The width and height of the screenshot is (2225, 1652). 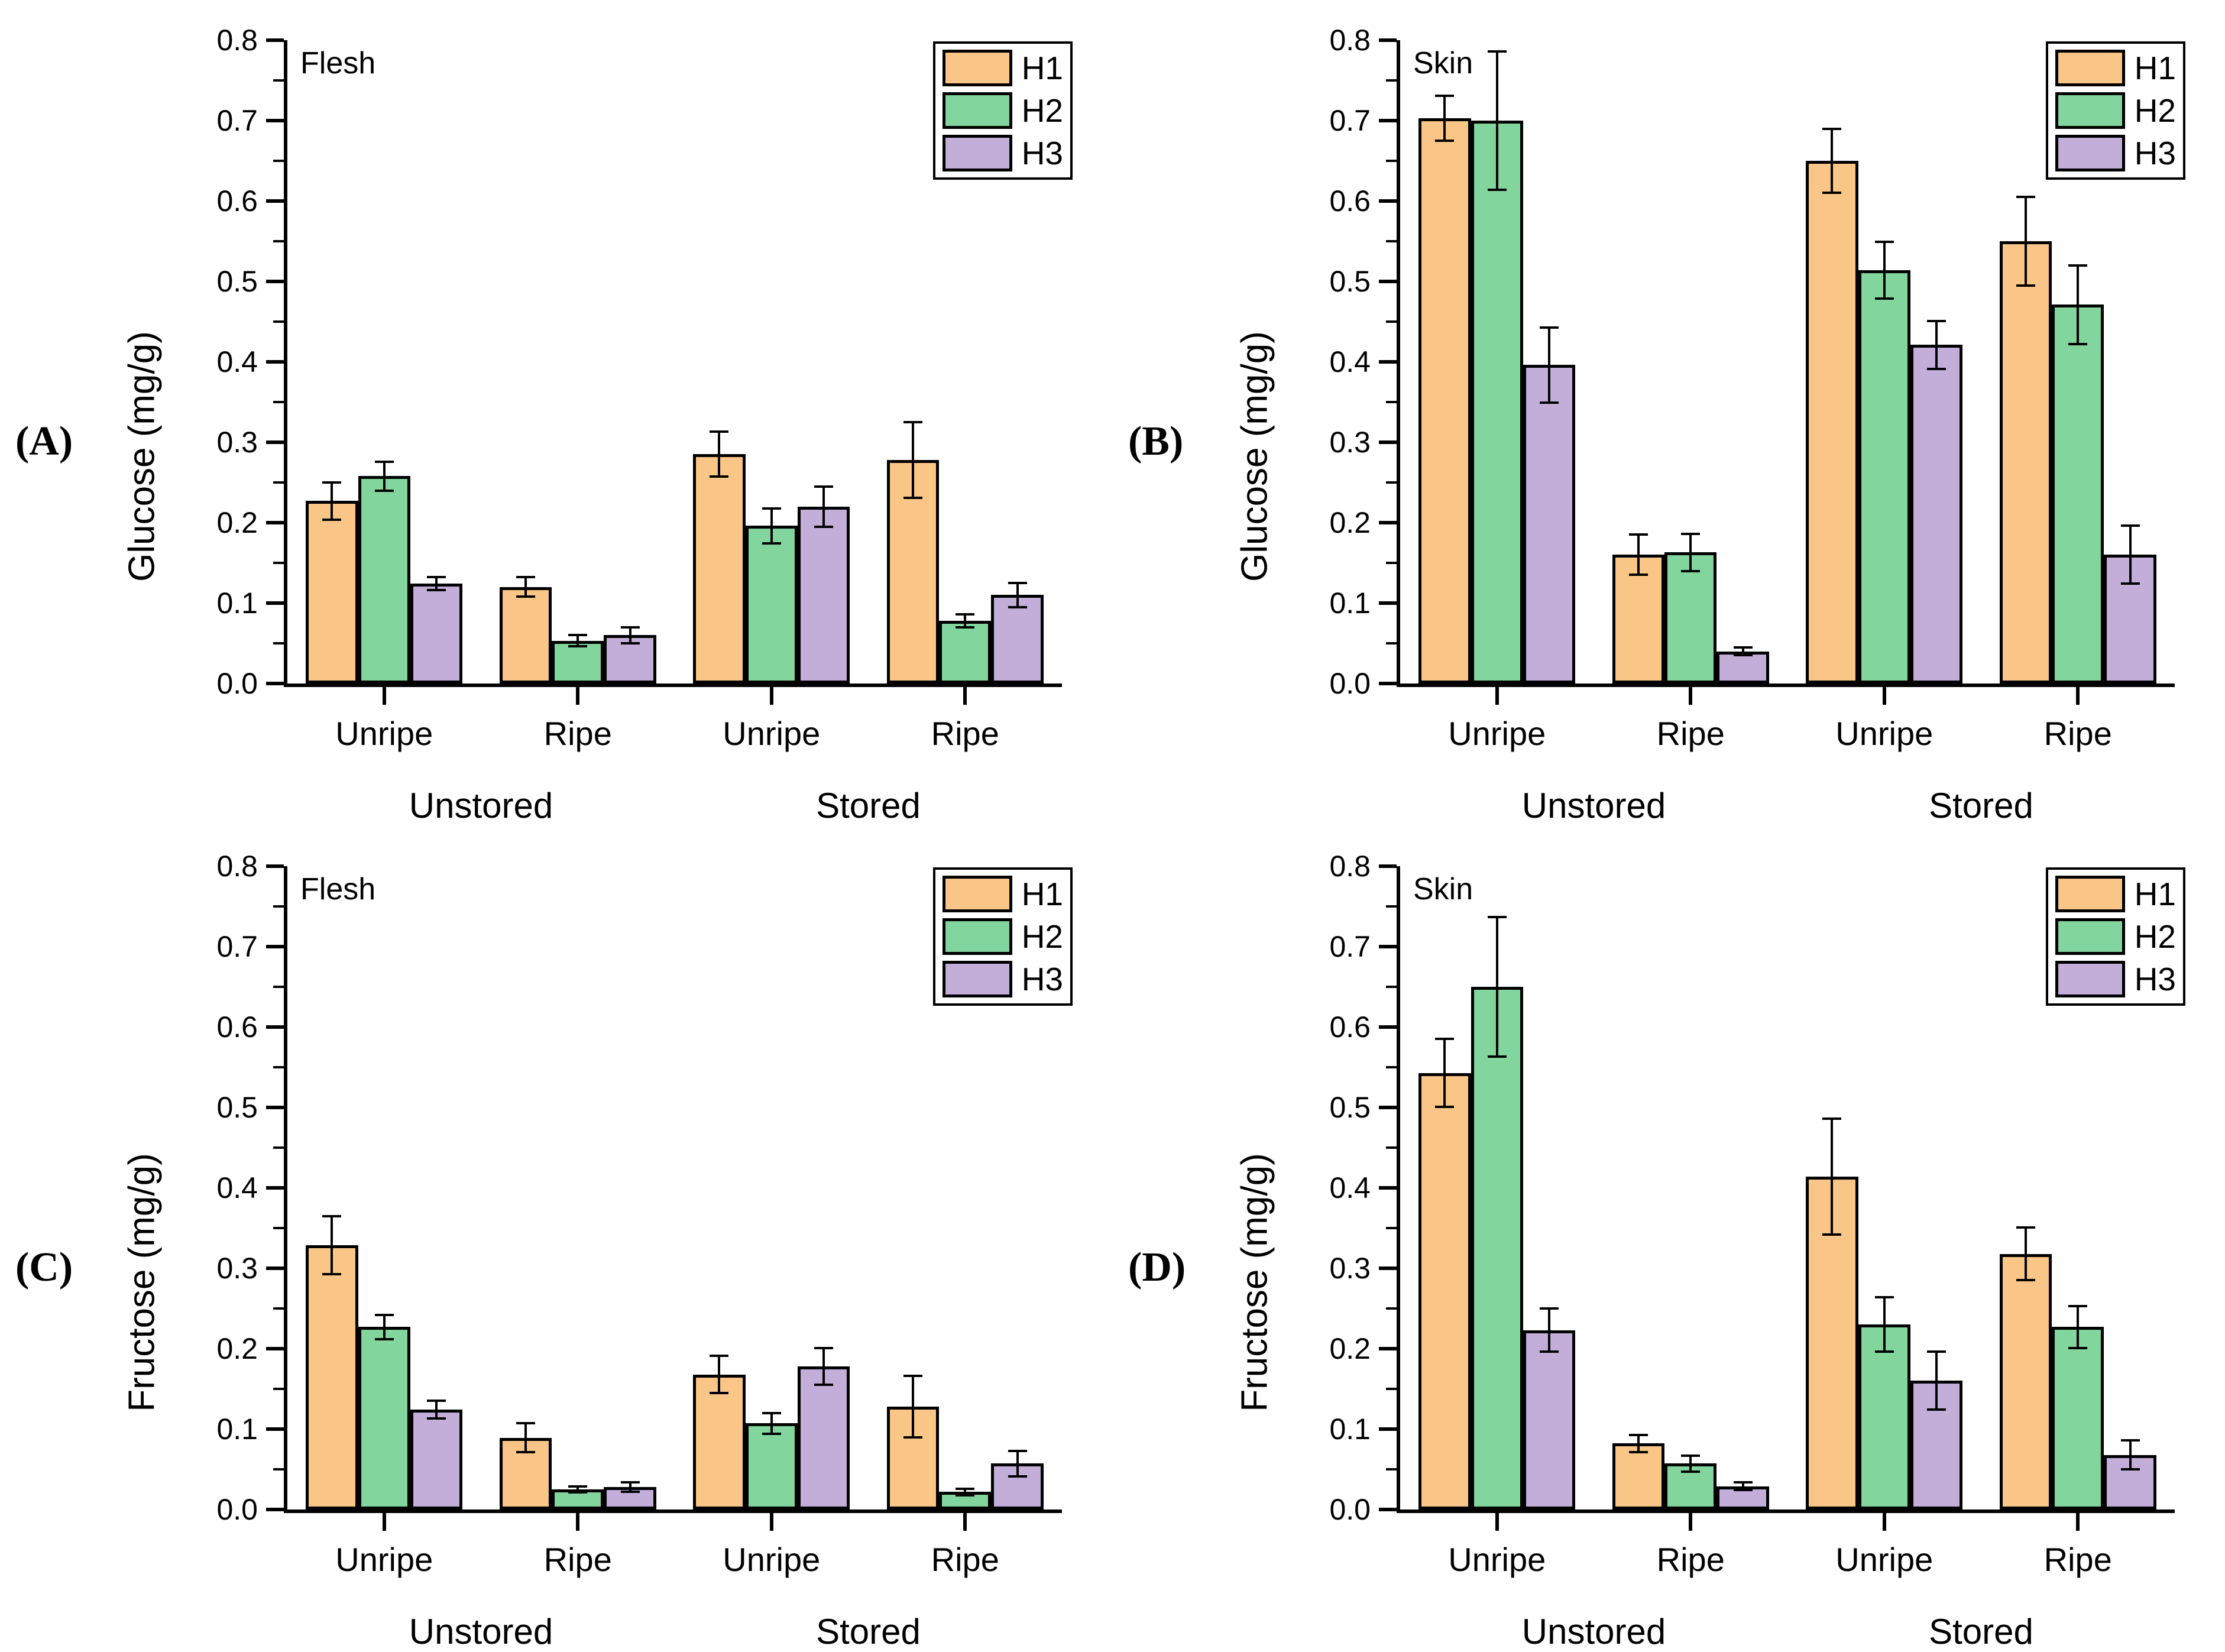 What do you see at coordinates (2090, 153) in the screenshot?
I see `legend-swatch-h3` at bounding box center [2090, 153].